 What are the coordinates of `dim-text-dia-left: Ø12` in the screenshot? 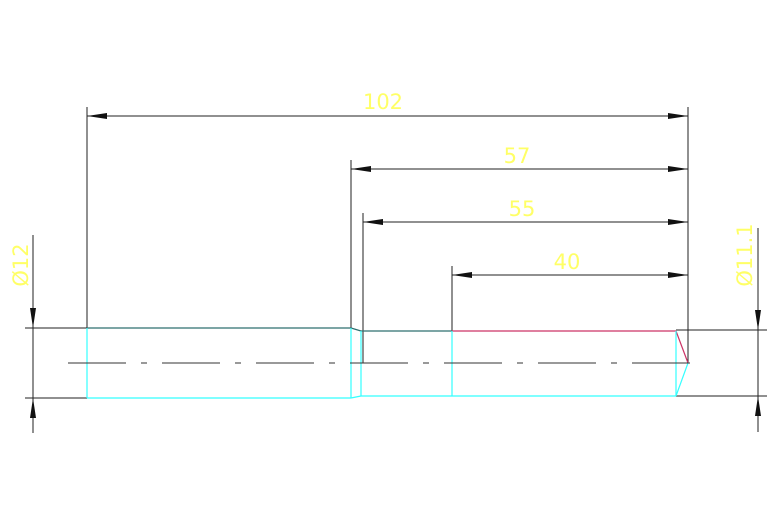 It's located at (21, 264).